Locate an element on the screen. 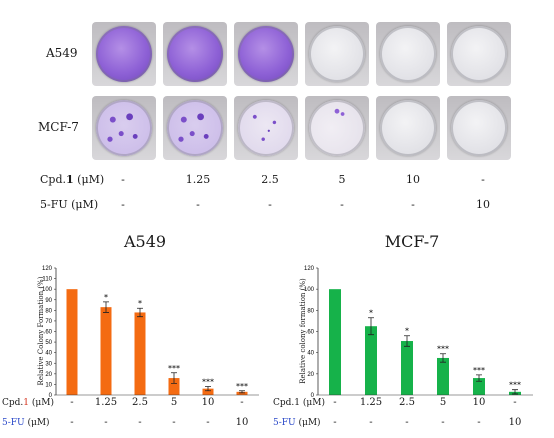 This screenshot has width=554, height=438. condition-label-1: 5-FU (μM) is located at coordinates (69, 204).